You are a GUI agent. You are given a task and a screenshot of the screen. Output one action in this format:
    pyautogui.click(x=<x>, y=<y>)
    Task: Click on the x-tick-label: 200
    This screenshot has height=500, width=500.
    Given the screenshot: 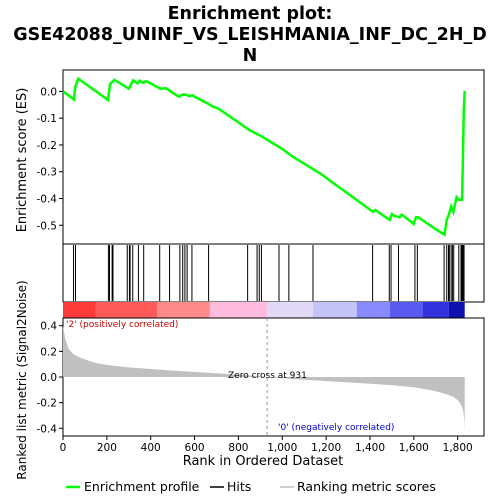 What is the action you would take?
    pyautogui.click(x=107, y=448)
    